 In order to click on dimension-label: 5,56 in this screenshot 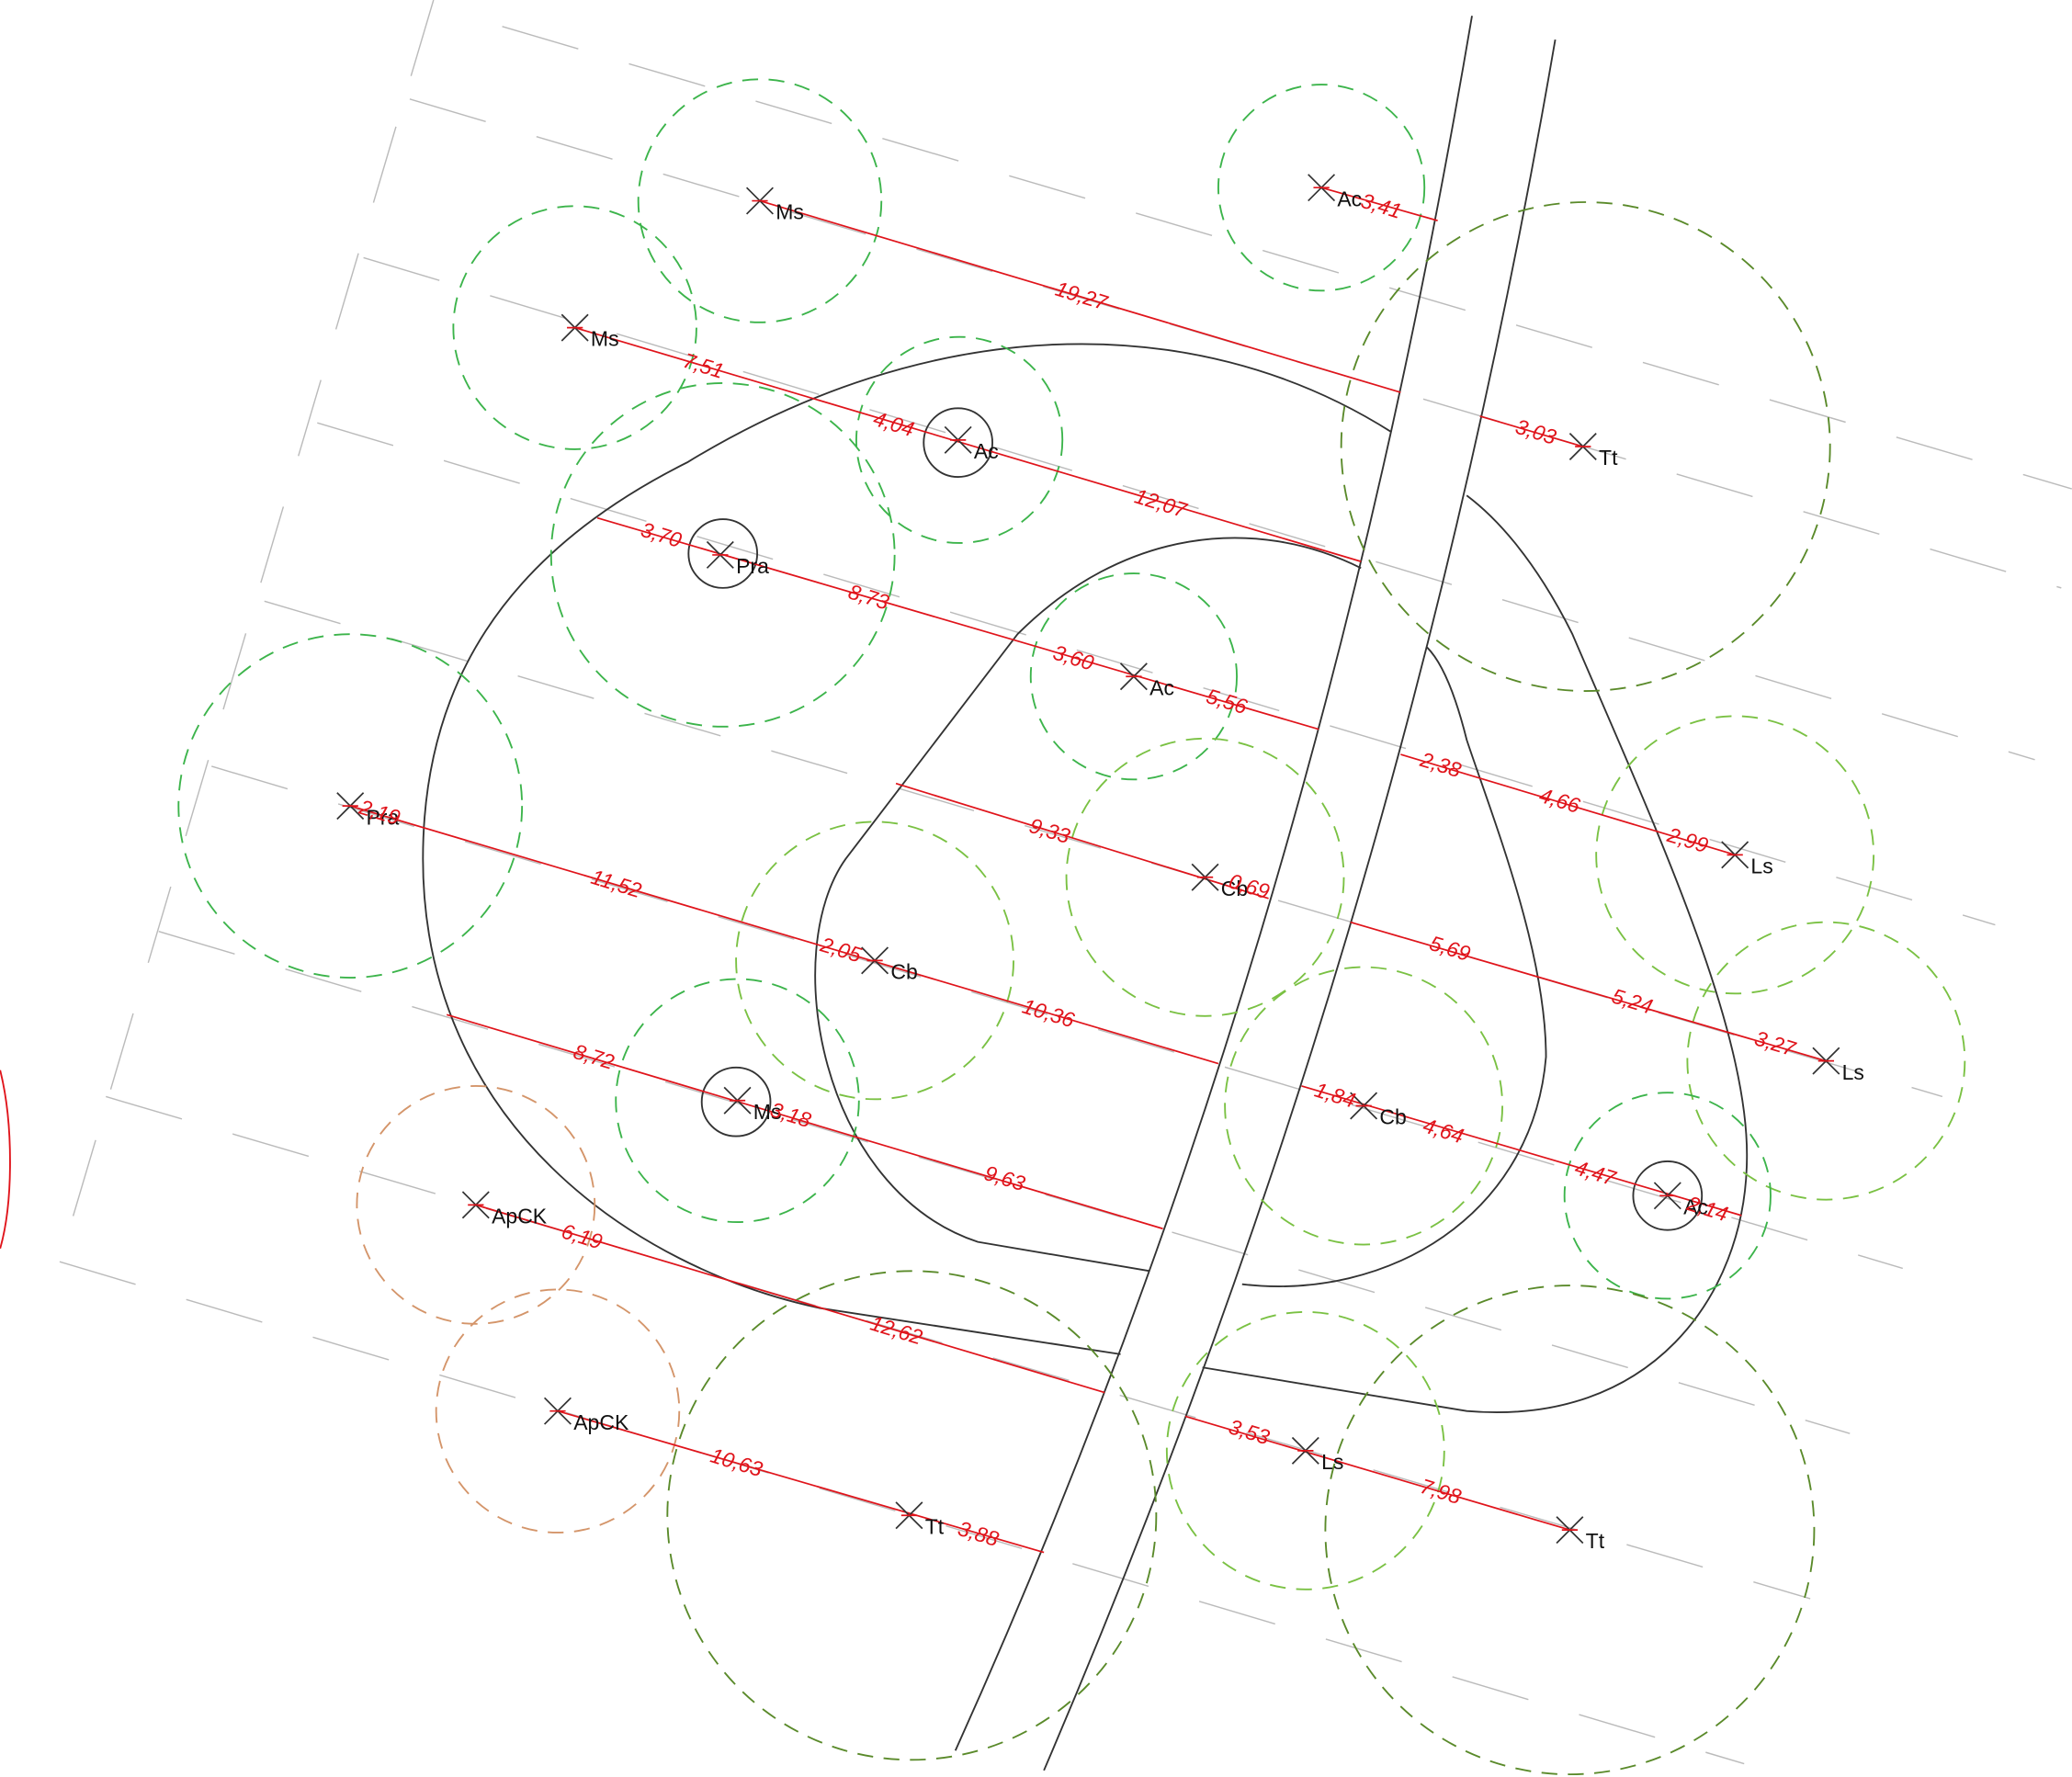, I will do `click(1227, 702)`.